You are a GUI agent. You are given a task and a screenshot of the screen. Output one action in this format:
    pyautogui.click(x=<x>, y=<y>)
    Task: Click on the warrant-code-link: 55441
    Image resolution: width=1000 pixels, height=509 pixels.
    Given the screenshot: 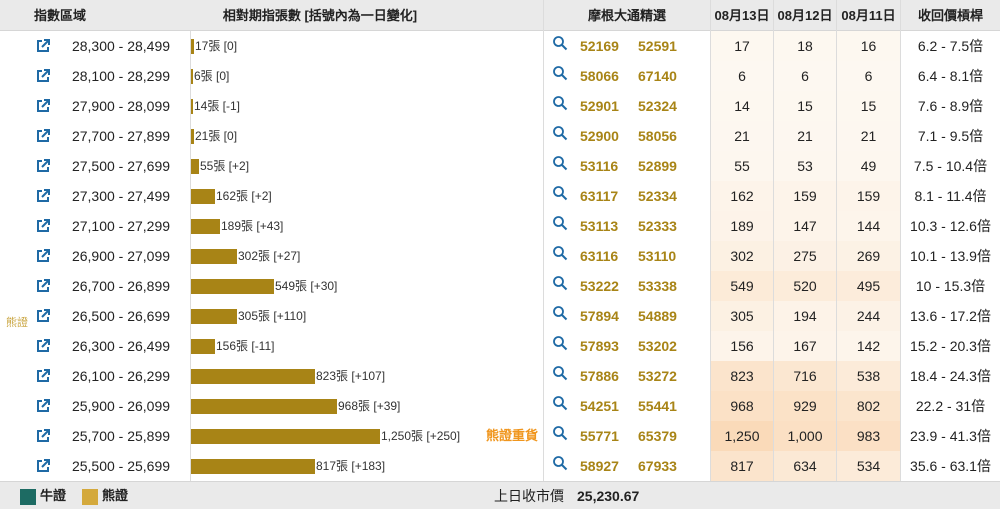 What is the action you would take?
    pyautogui.click(x=657, y=406)
    